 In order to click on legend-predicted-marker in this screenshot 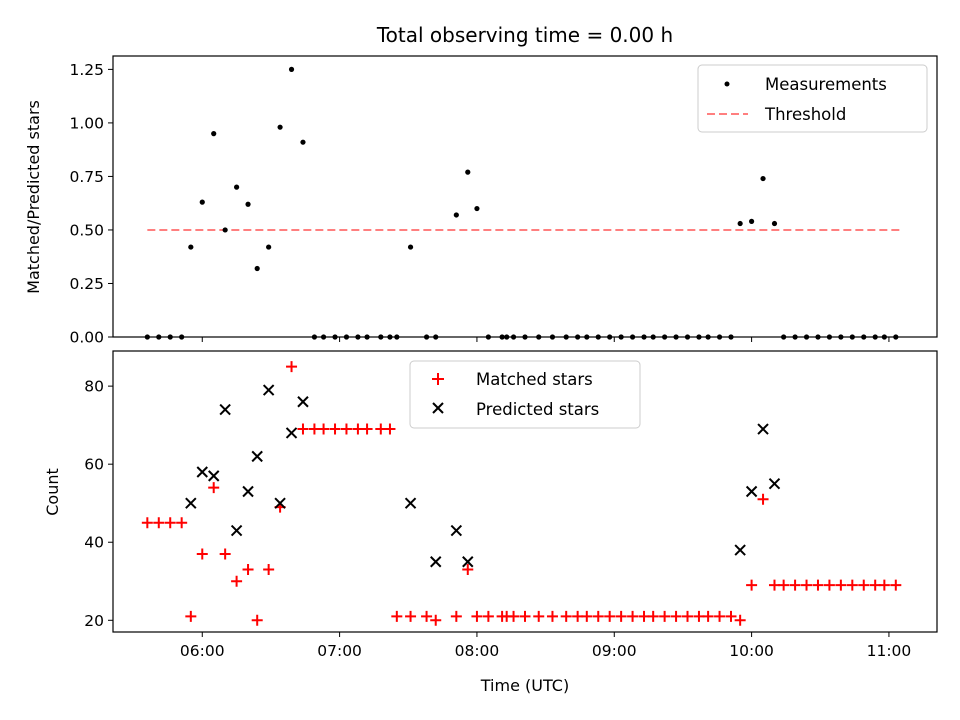, I will do `click(438, 408)`.